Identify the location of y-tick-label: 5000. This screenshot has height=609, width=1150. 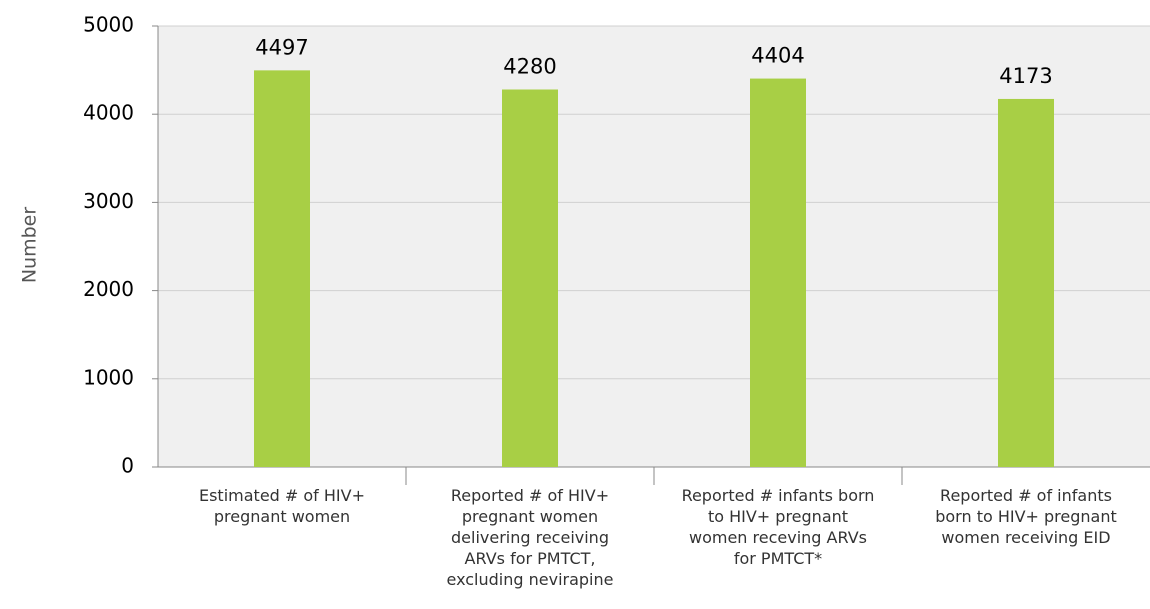
(108, 25).